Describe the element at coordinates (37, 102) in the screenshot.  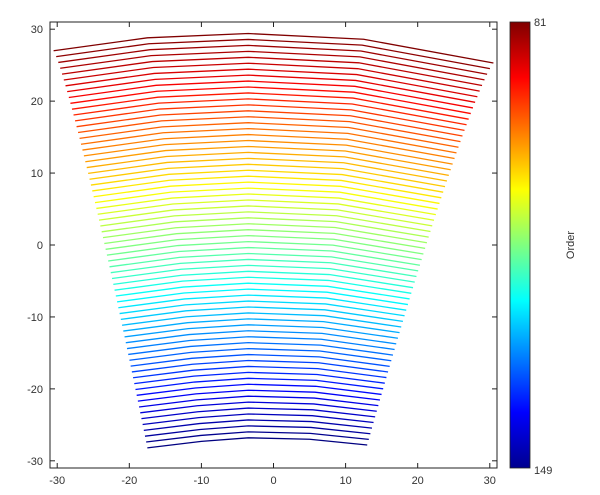
I see `y-tick-label: 20` at that location.